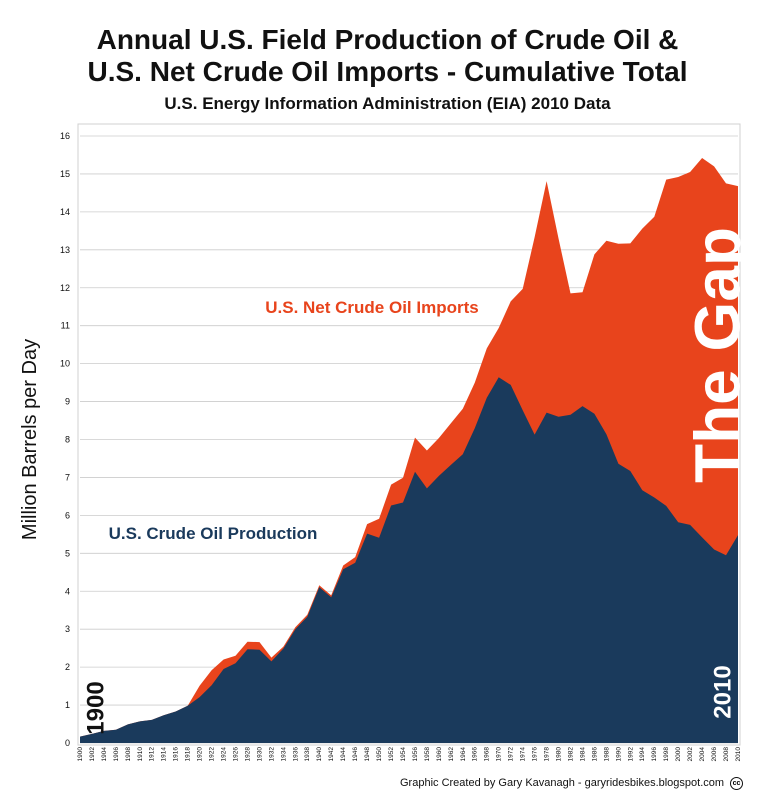  Describe the element at coordinates (391, 754) in the screenshot. I see `x-tick-label: 1952` at that location.